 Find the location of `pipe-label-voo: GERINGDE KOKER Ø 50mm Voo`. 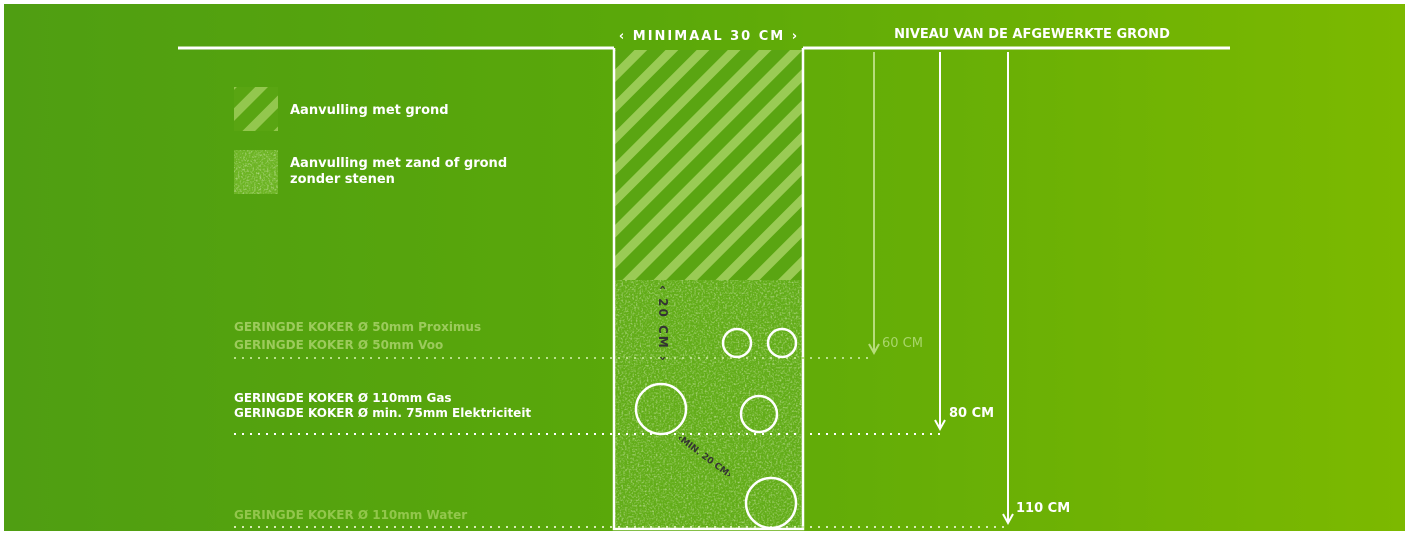

pipe-label-voo: GERINGDE KOKER Ø 50mm Voo is located at coordinates (338, 345).